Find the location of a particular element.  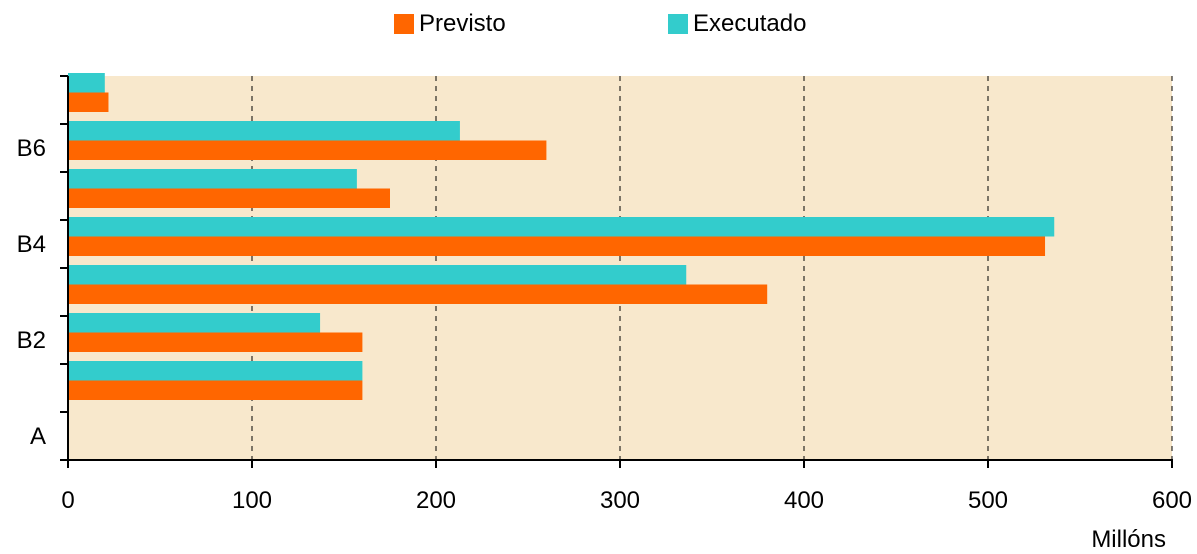

legend: Previsto Executado is located at coordinates (598, 28).